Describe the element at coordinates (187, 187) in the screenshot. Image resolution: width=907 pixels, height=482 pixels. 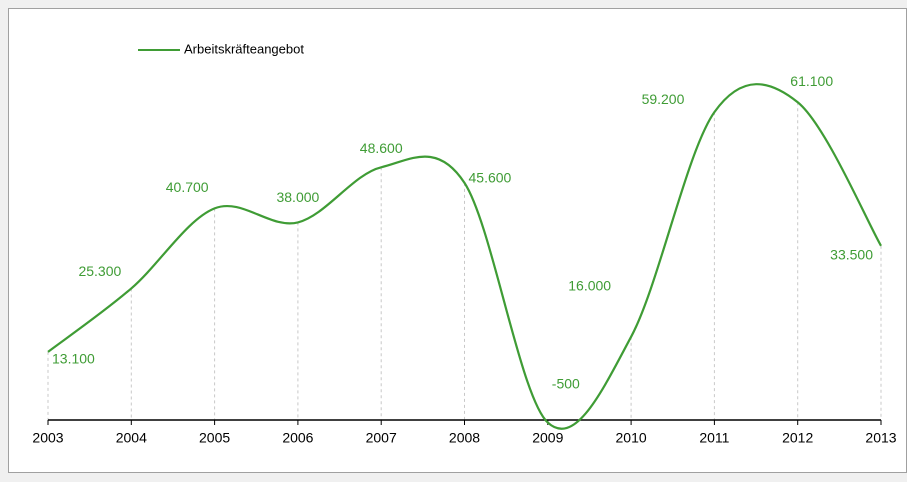
I see `data-label: 40.700` at that location.